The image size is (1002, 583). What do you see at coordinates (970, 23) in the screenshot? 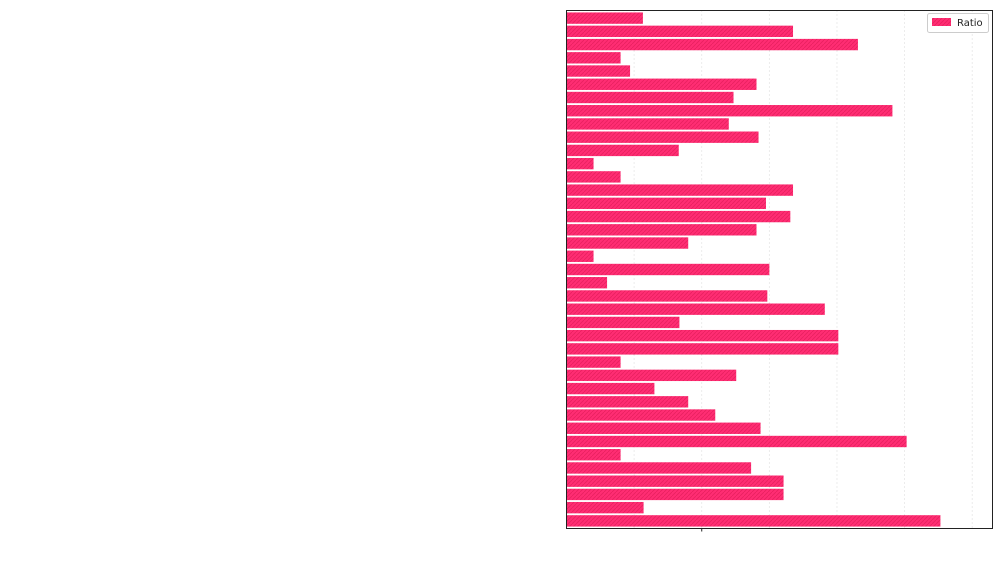
I see `legend-label: Ratio` at bounding box center [970, 23].